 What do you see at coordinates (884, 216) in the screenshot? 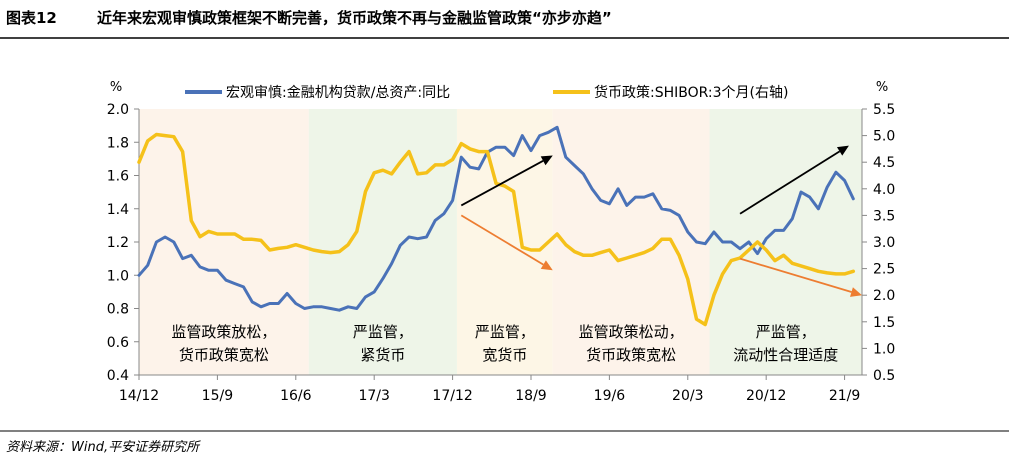
I see `right-tick-label-6: 3.5` at bounding box center [884, 216].